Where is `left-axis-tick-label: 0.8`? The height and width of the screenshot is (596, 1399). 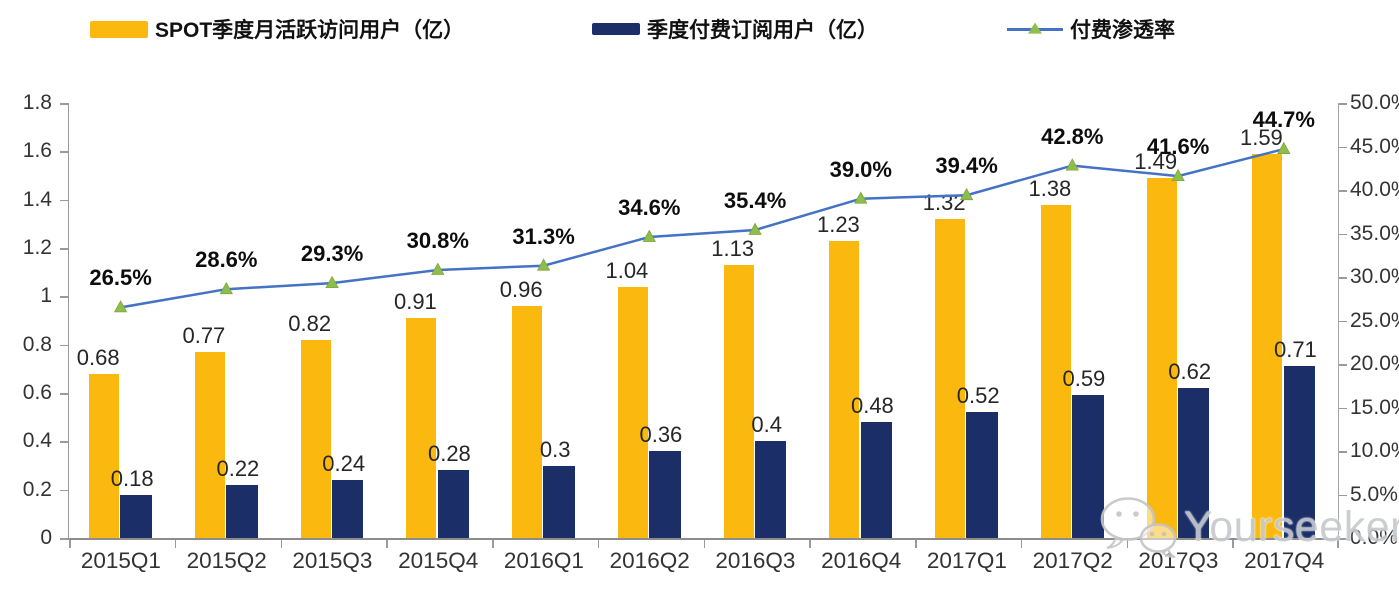
left-axis-tick-label: 0.8 is located at coordinates (37, 344).